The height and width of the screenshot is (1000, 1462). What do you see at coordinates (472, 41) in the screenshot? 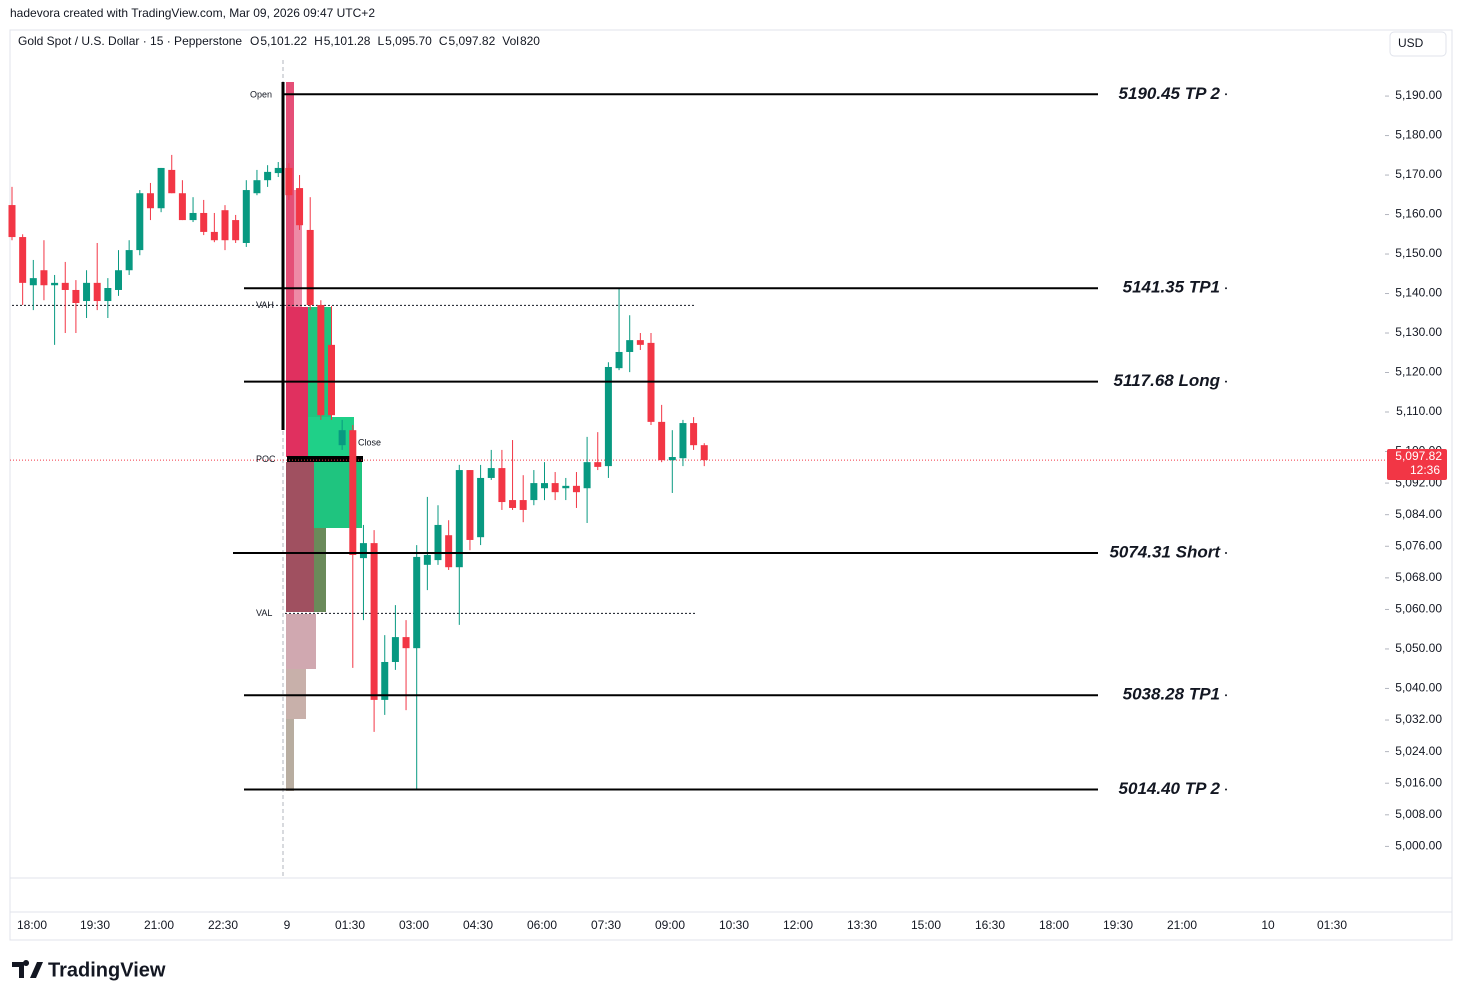
I see `legend-value: 5,097.82` at bounding box center [472, 41].